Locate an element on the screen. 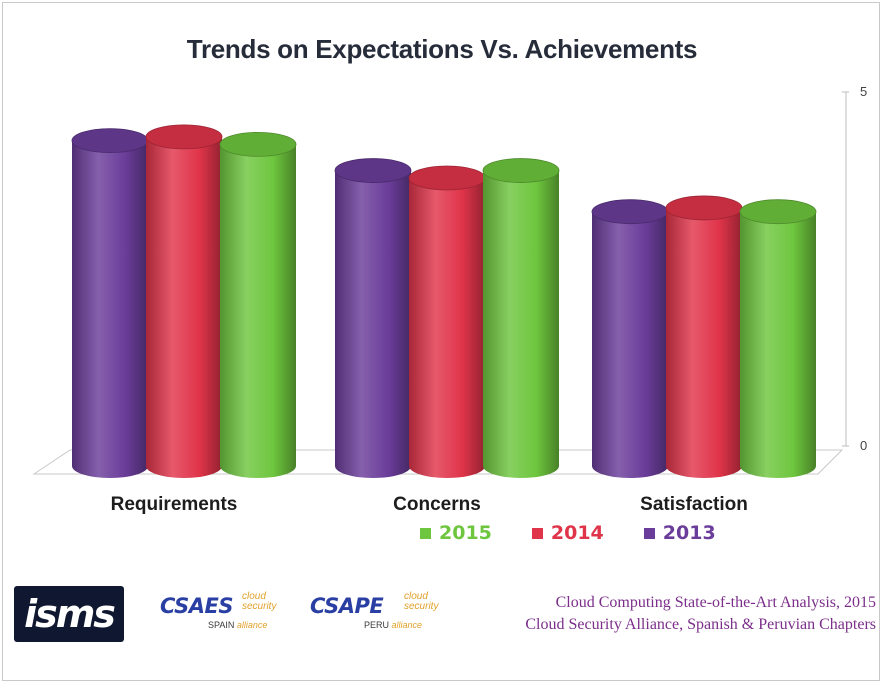  bar-satisfaction-2015 is located at coordinates (778, 338).